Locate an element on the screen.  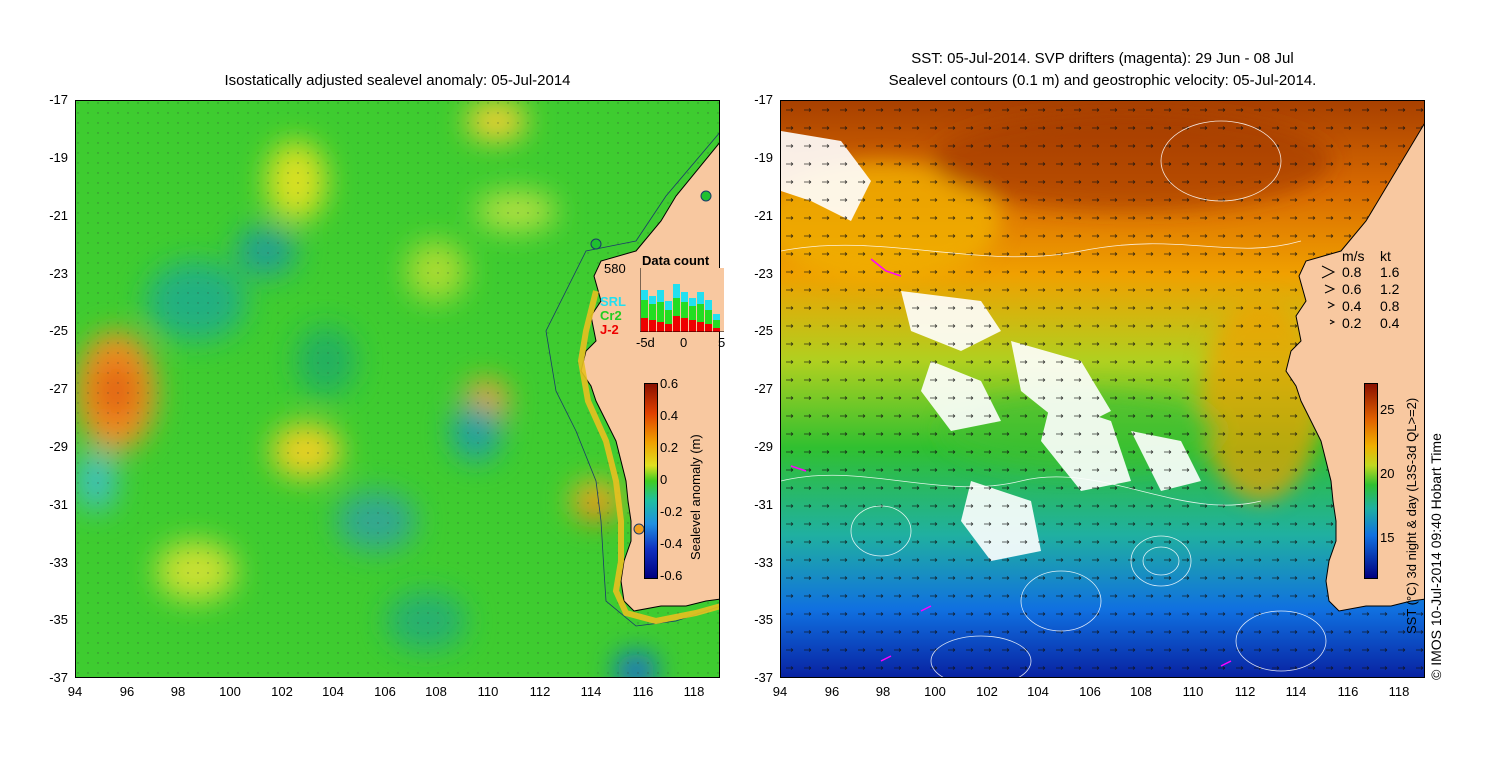
colorbar-tick: 0 is located at coordinates (664, 479).